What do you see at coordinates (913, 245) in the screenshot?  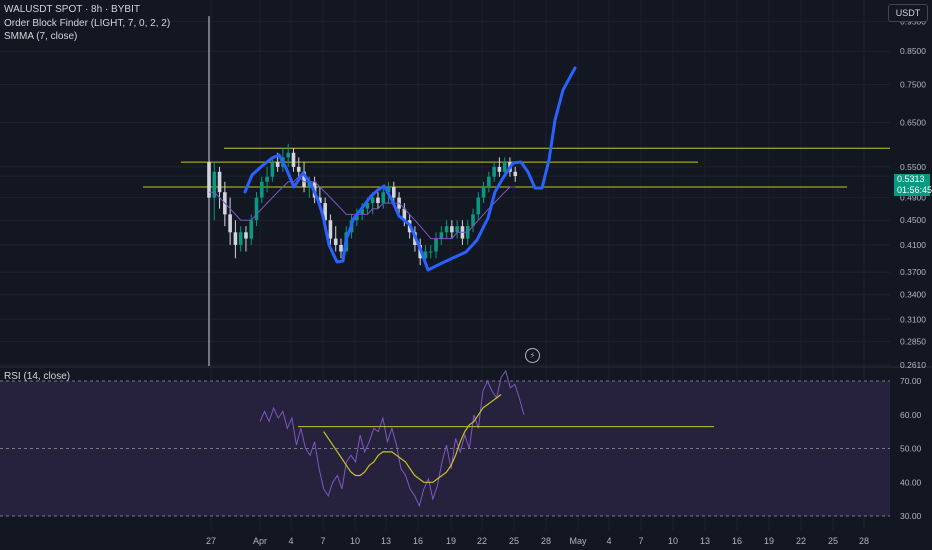 I see `price-axis-label: 0.4100` at bounding box center [913, 245].